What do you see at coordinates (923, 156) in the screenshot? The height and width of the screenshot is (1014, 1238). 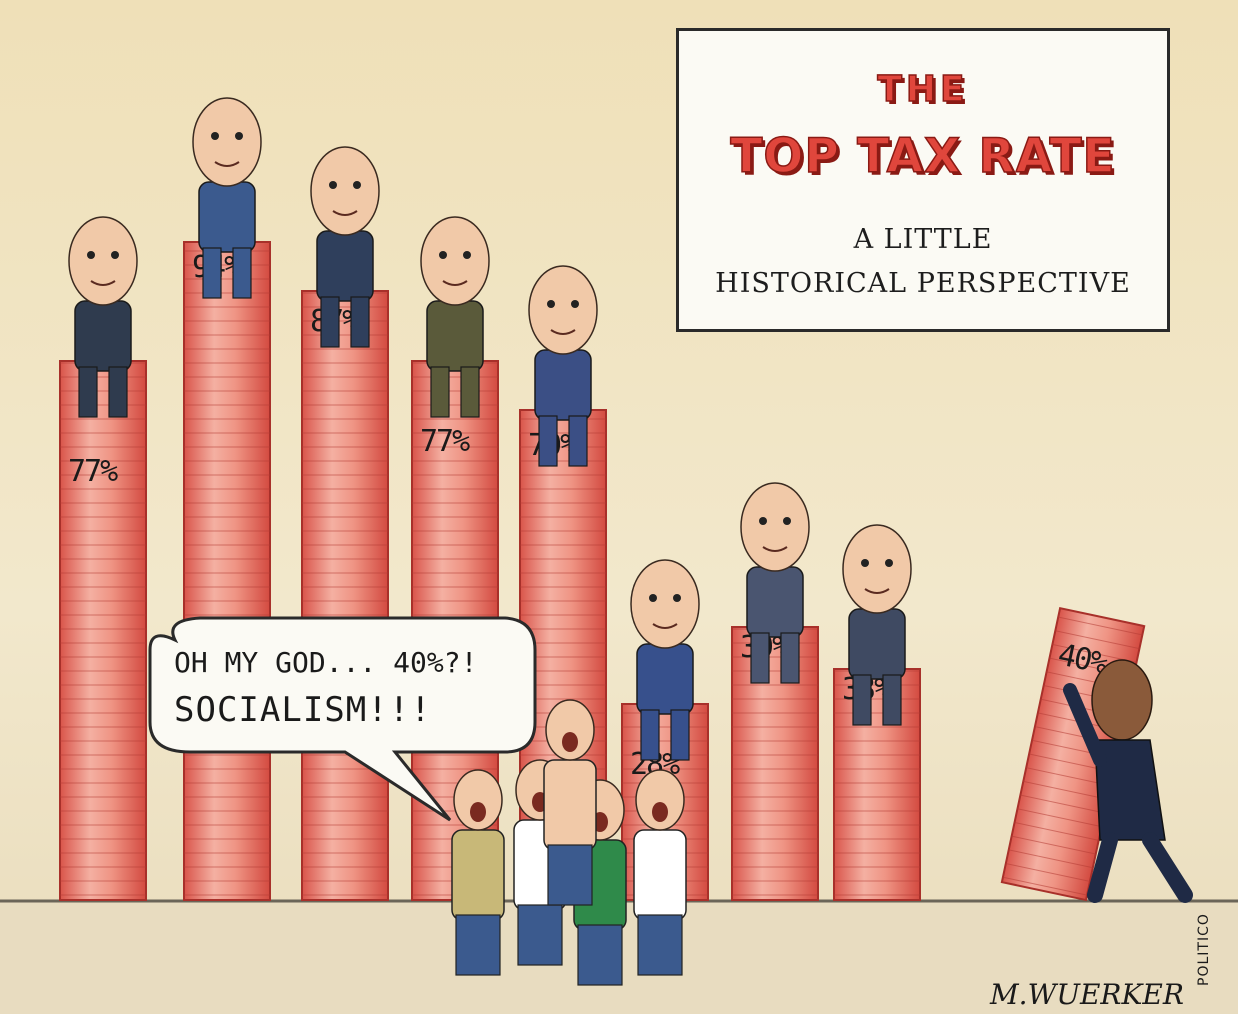 I see `title-line-2: TOP TAX RATE` at bounding box center [923, 156].